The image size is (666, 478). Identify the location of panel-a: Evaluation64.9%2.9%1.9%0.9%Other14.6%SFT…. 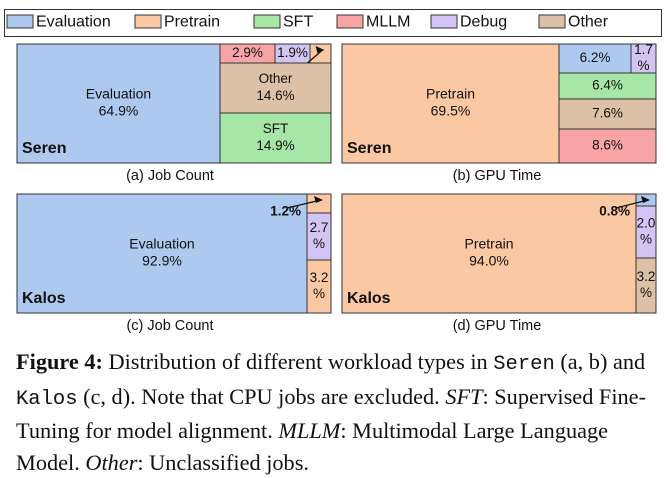
(174, 113).